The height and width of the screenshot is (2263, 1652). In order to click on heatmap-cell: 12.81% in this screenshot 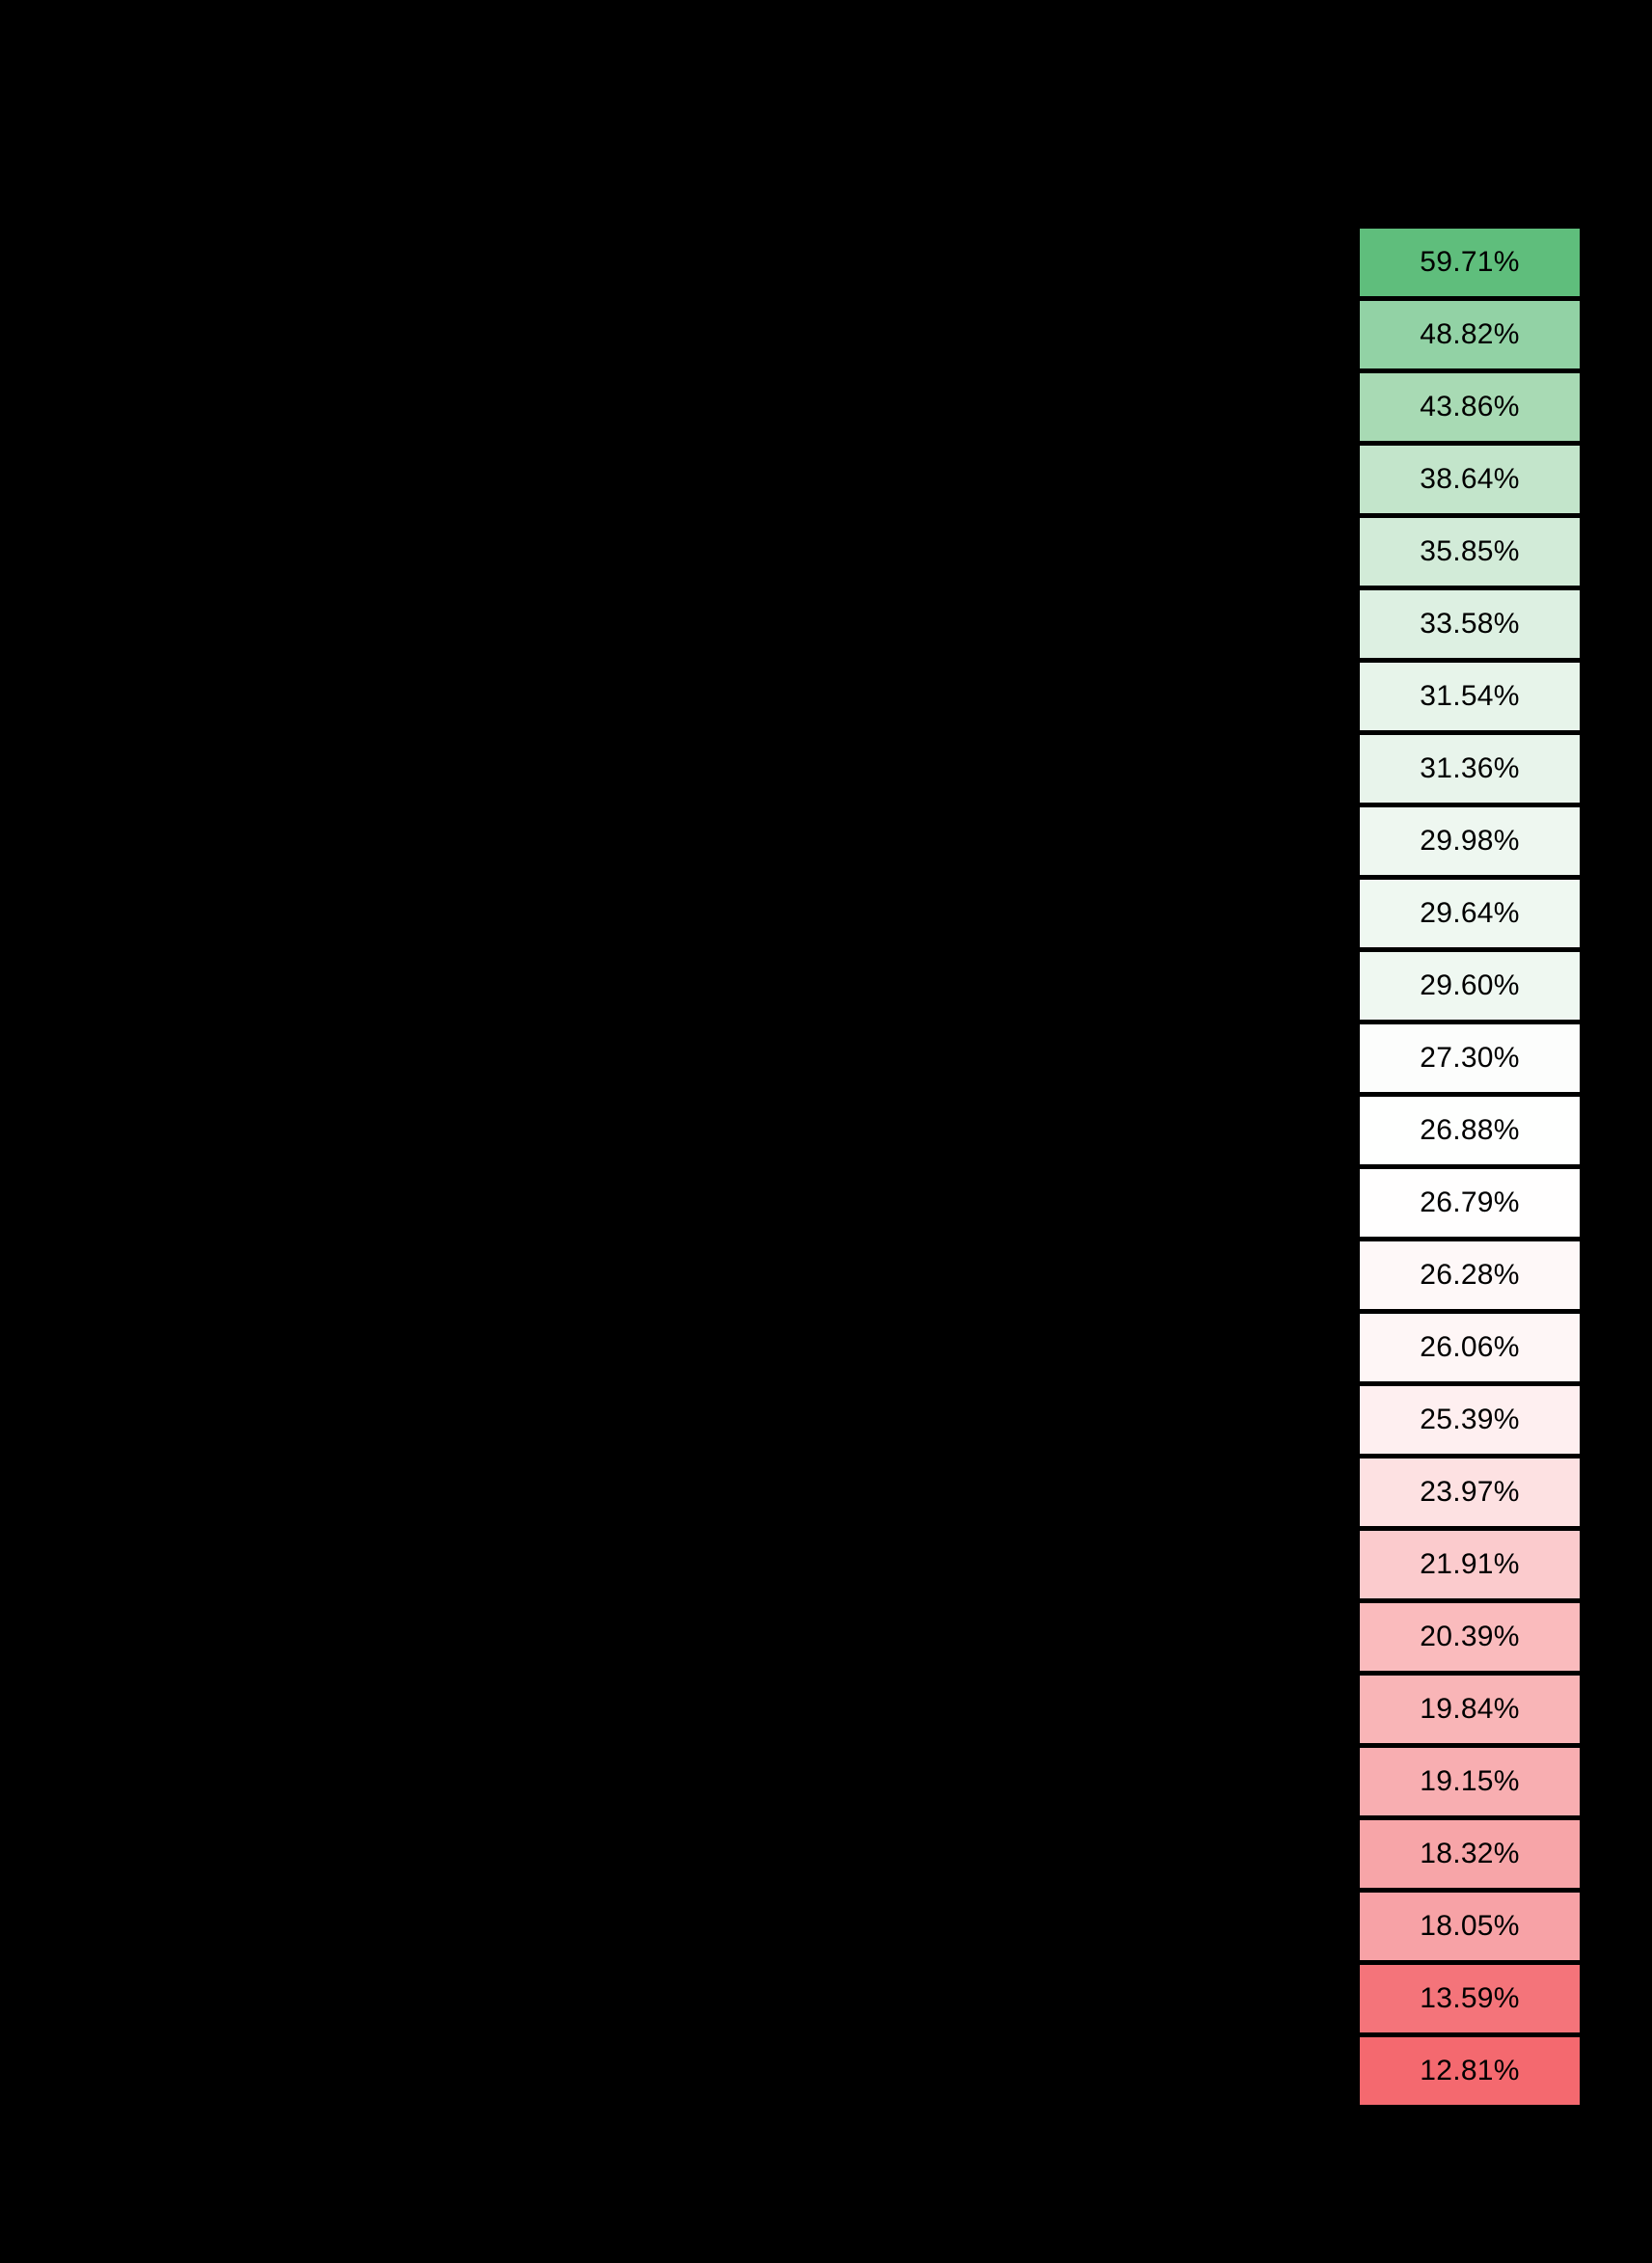, I will do `click(1470, 2071)`.